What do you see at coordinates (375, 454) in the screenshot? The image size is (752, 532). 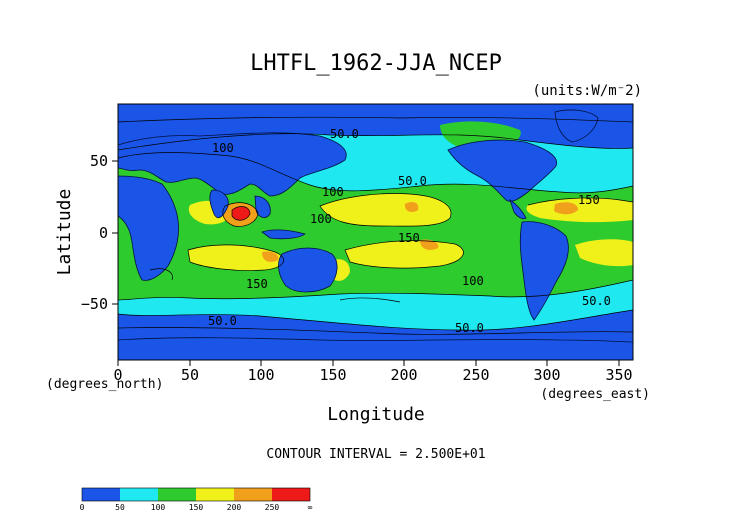 I see `contour-interval-note: CONTOUR INTERVAL = 2.500E+01` at bounding box center [375, 454].